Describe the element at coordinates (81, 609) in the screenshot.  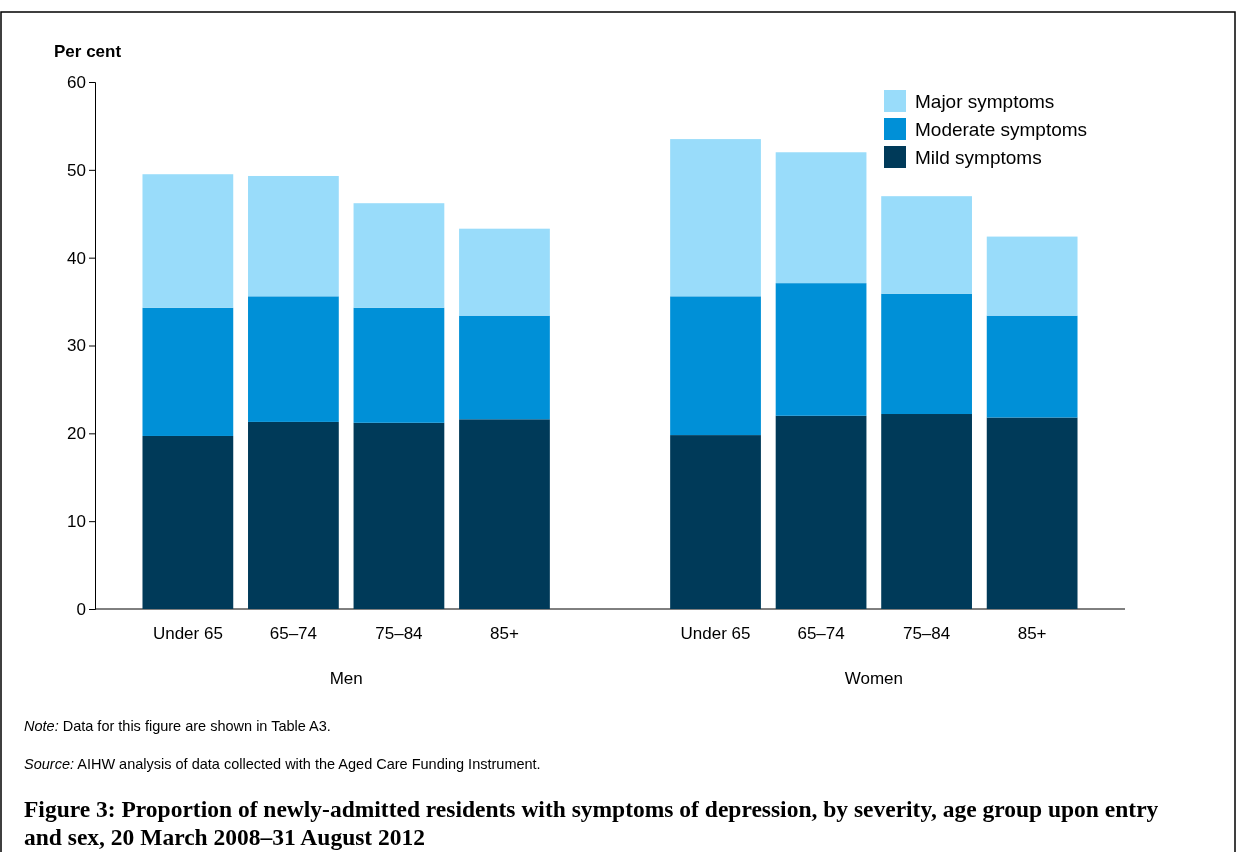
I see `y-tick-label: 0` at that location.